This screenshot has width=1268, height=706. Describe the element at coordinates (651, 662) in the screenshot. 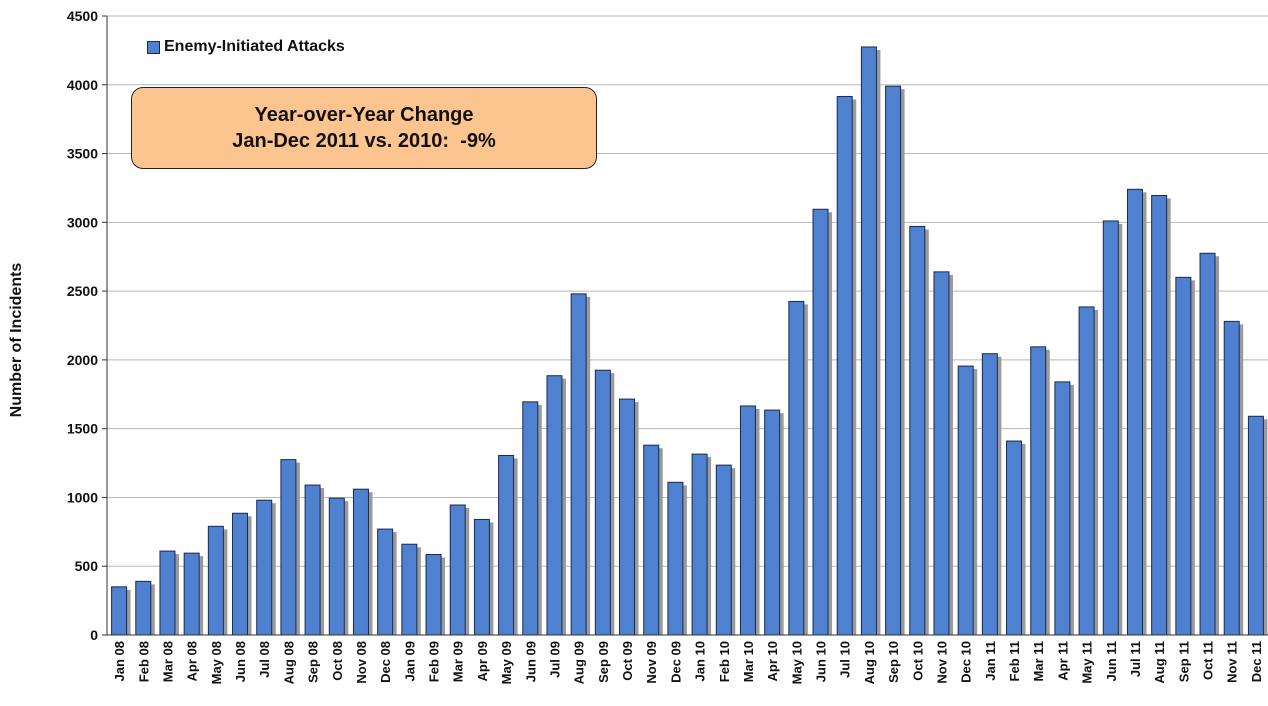

I see `x-tick-label: Nov 09` at that location.